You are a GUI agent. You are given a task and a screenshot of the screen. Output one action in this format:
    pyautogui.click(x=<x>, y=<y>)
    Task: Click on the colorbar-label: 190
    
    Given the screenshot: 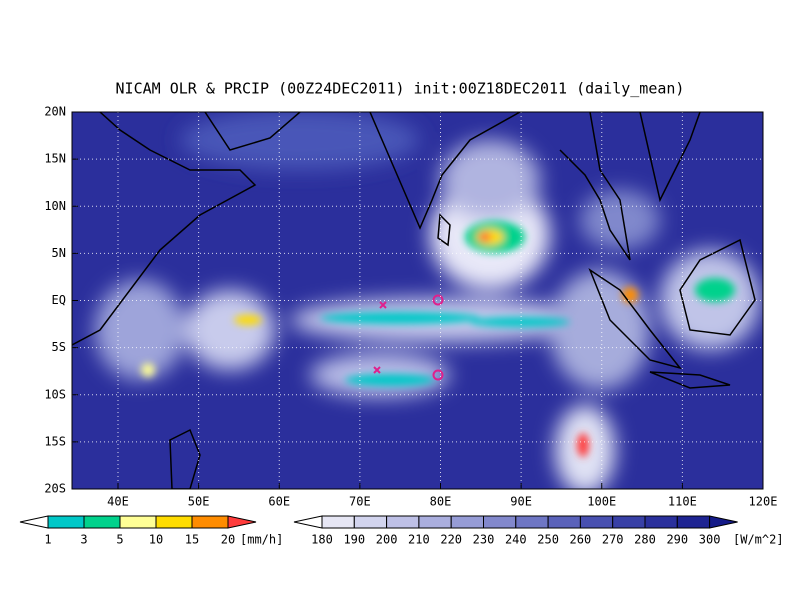 What is the action you would take?
    pyautogui.click(x=354, y=540)
    